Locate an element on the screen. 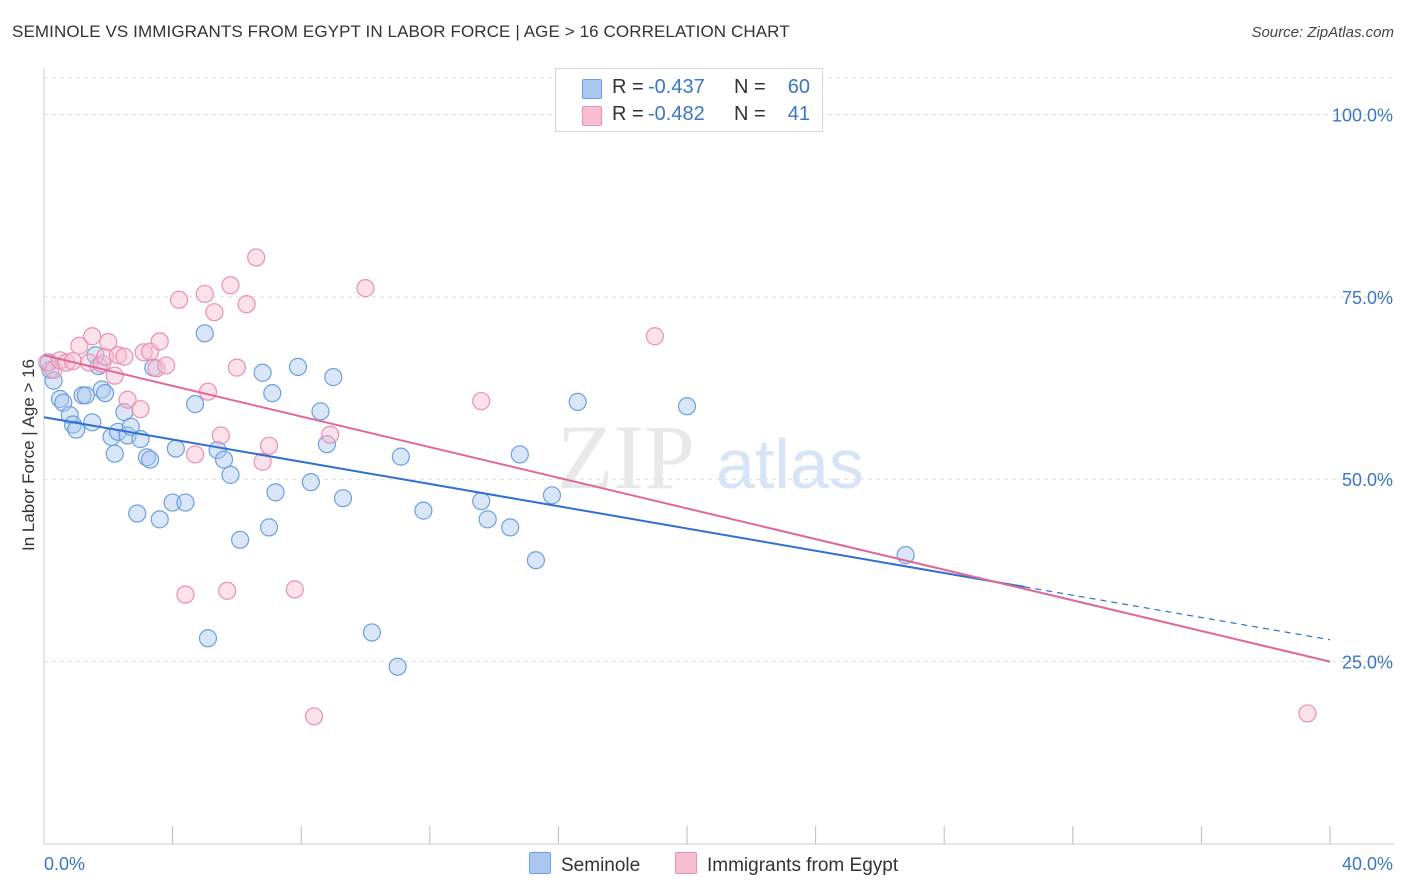 The width and height of the screenshot is (1406, 892). n-value: 41 is located at coordinates (798, 114).